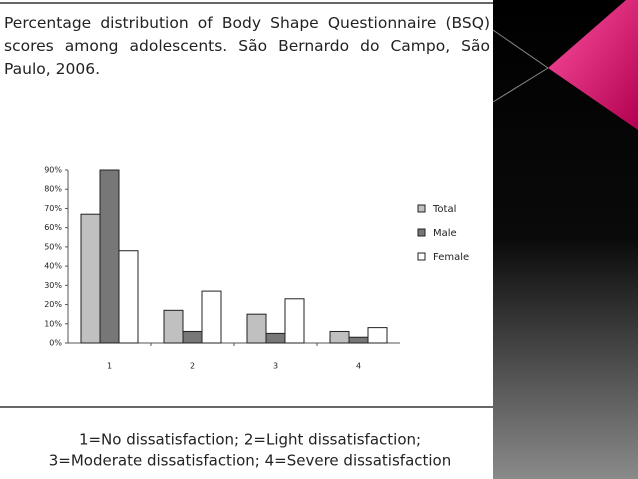 This screenshot has width=638, height=479. I want to click on x-tick-label: 3, so click(275, 366).